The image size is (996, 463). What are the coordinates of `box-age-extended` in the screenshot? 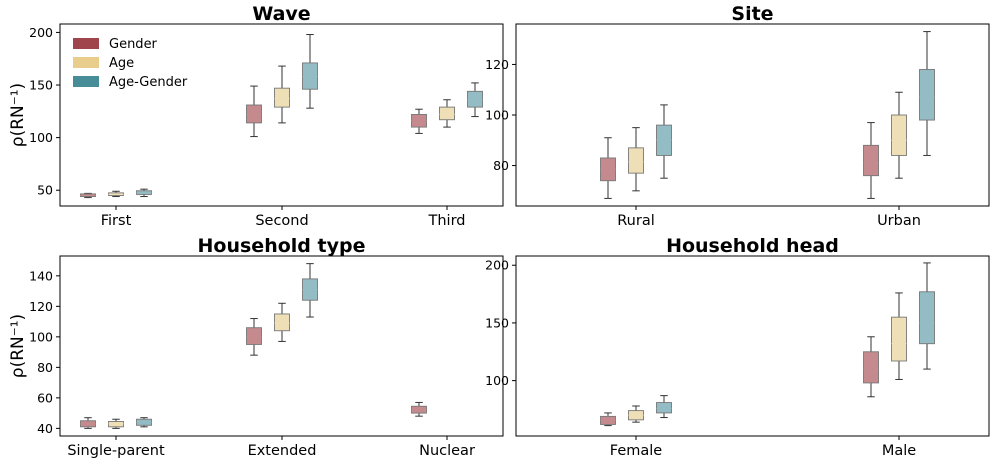 It's located at (282, 322).